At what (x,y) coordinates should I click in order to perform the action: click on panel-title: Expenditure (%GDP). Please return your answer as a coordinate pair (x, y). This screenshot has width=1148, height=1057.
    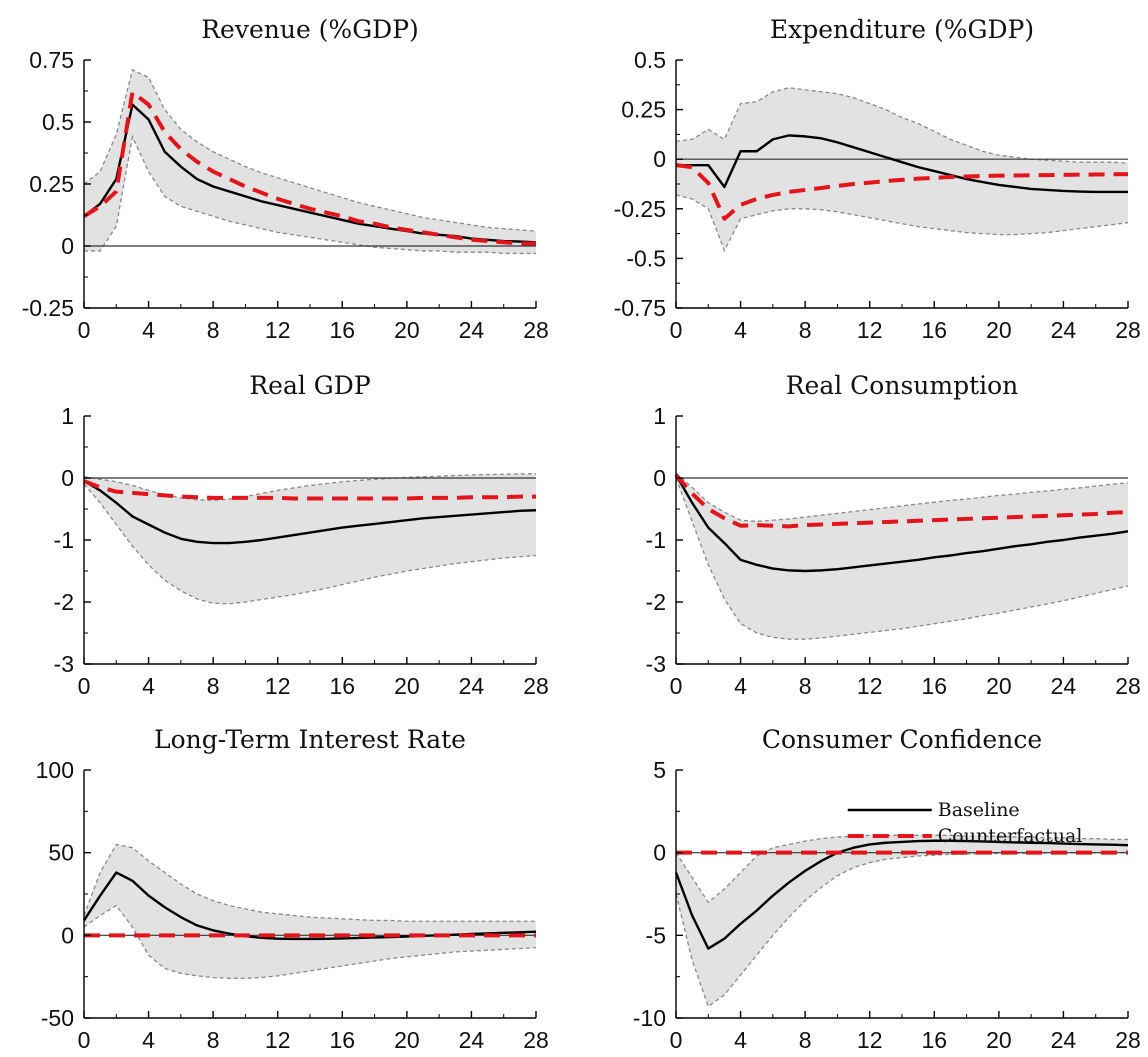
    Looking at the image, I should click on (902, 29).